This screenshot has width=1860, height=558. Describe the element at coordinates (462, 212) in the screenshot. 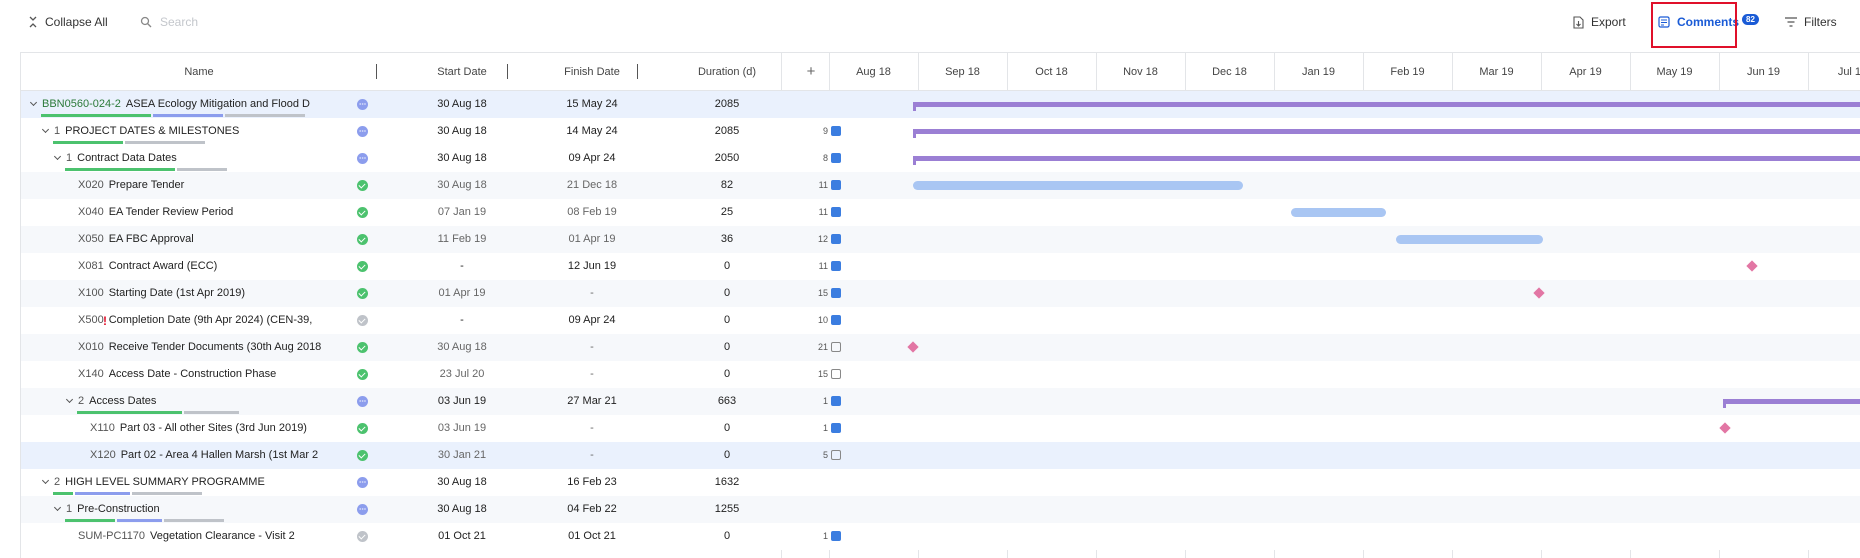

I see `start-date-cell: 07 Jan 19` at that location.